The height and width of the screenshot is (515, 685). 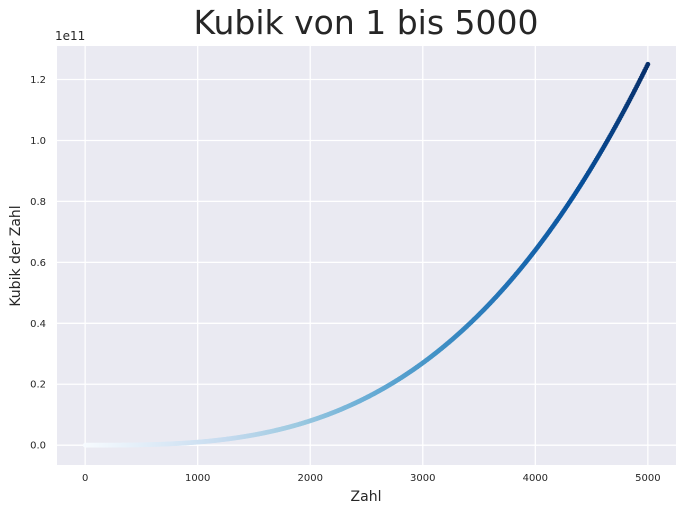 I want to click on x-tick-label: 2000, so click(x=310, y=478).